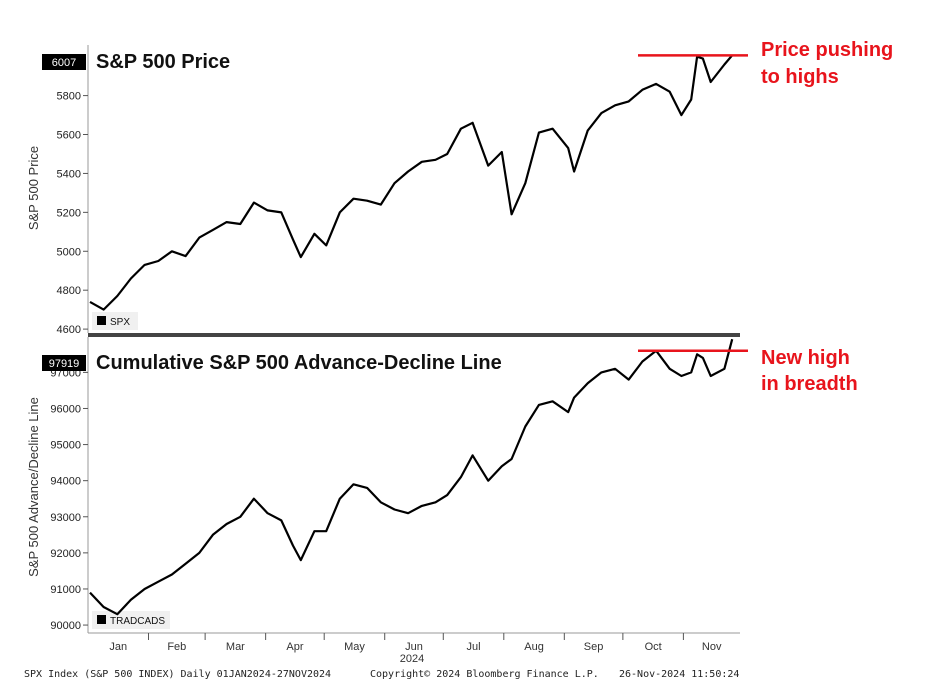 The width and height of the screenshot is (926, 688). Describe the element at coordinates (65, 482) in the screenshot. I see `ad-y-tick-label: 94000` at that location.